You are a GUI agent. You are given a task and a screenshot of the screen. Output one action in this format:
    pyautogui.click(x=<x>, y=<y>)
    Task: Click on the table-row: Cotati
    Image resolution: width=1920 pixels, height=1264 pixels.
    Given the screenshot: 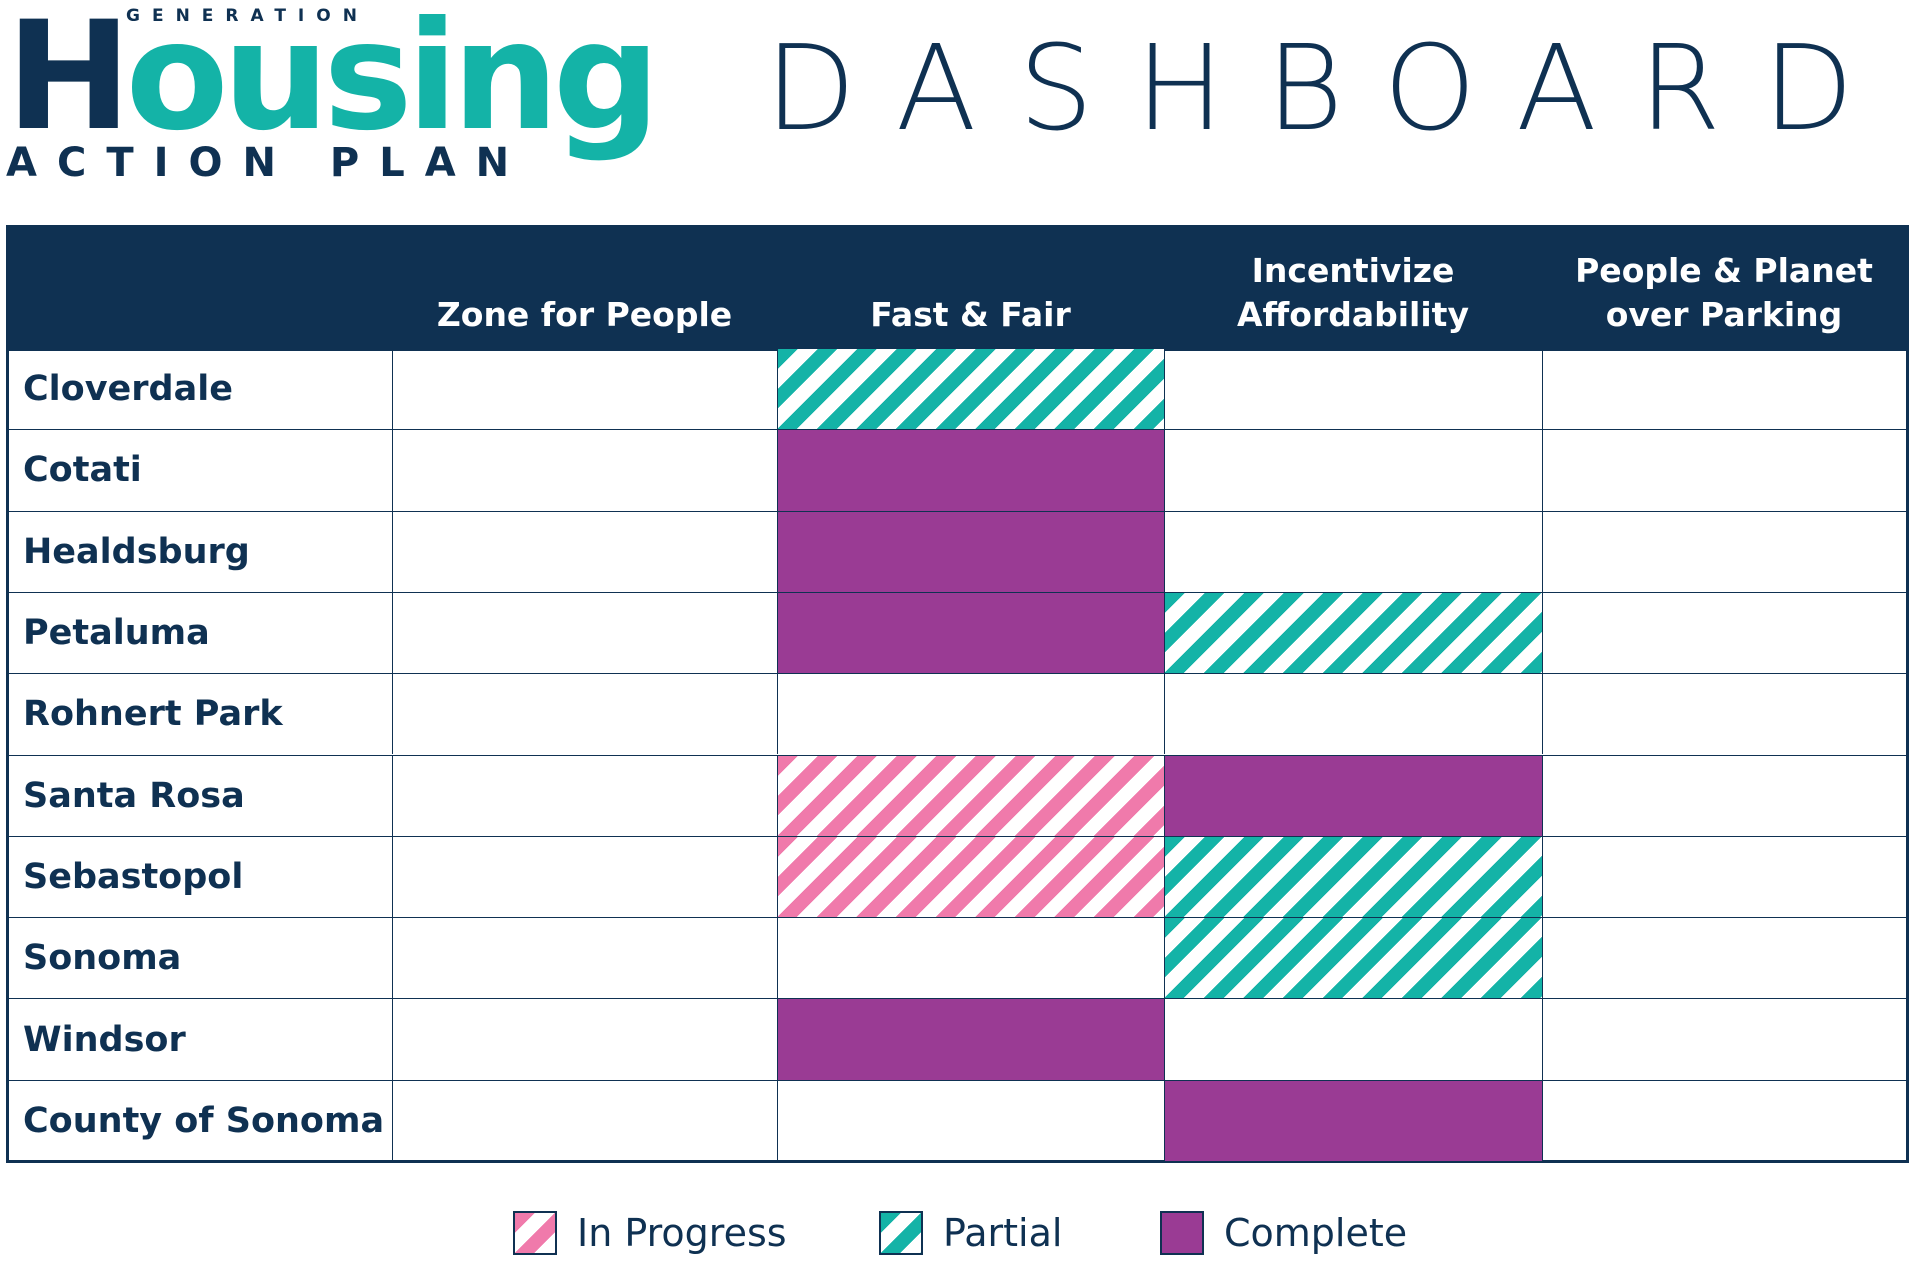 What is the action you would take?
    pyautogui.click(x=957, y=470)
    